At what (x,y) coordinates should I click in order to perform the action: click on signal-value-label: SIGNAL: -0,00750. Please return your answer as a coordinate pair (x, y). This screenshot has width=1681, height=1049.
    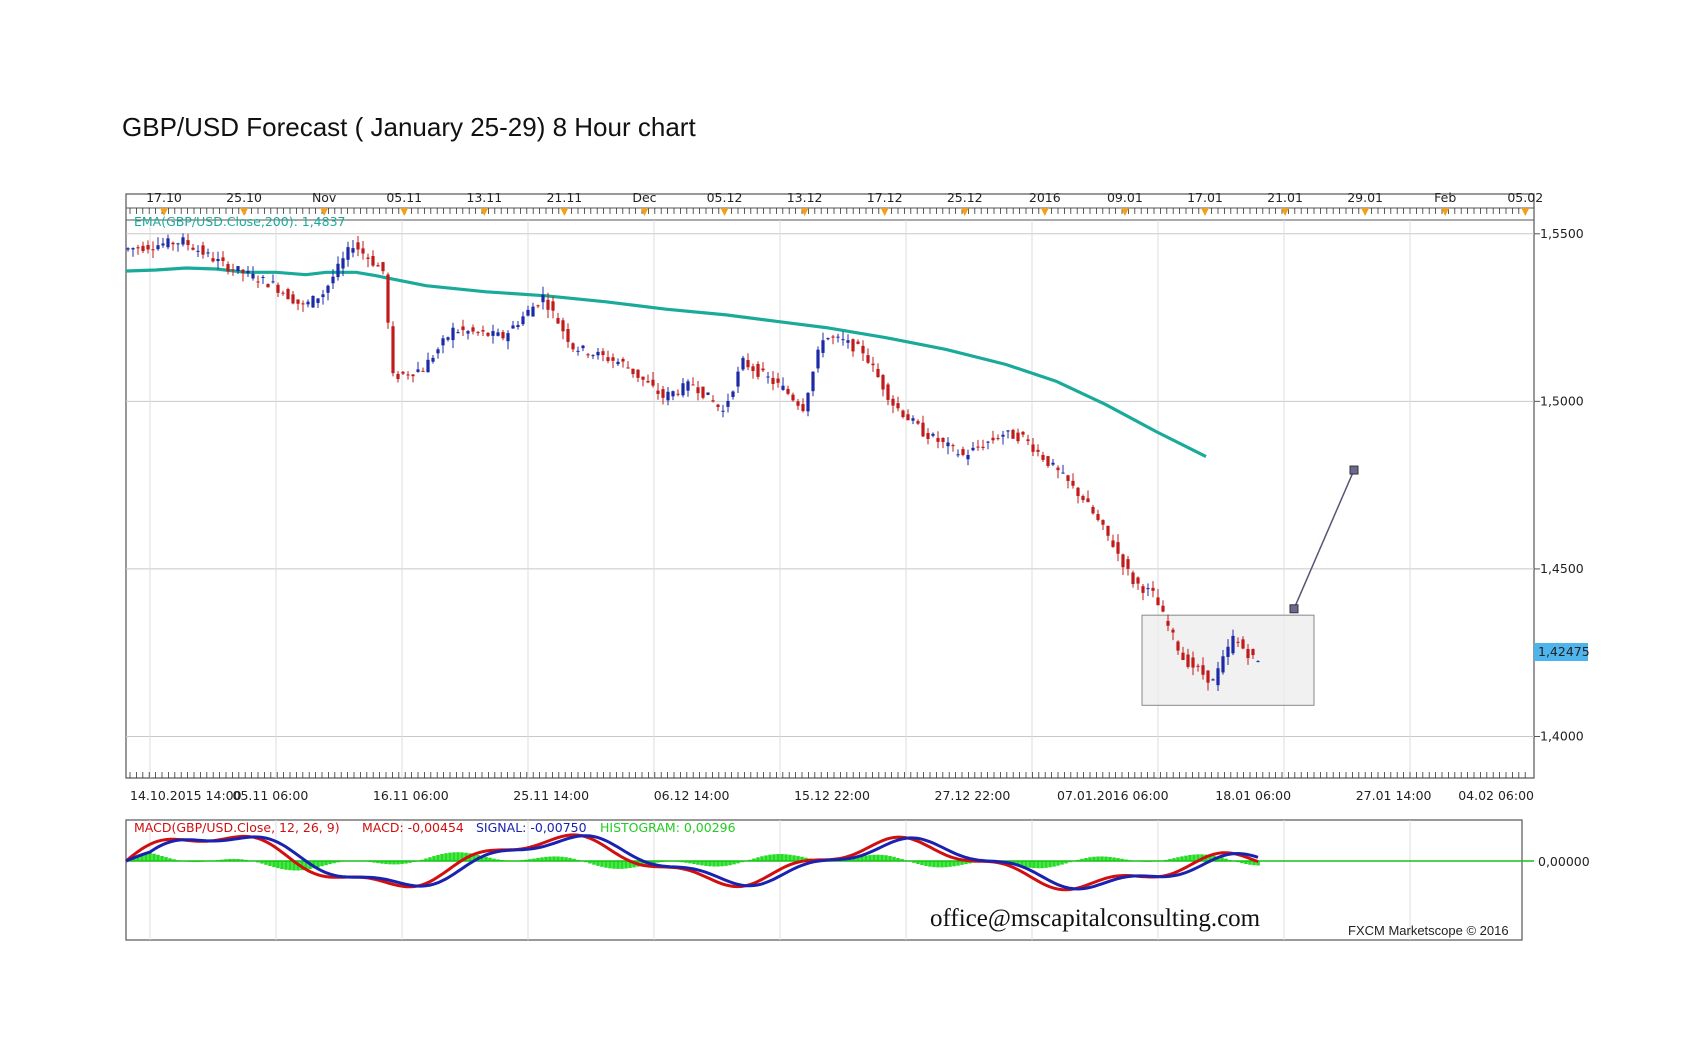
    Looking at the image, I should click on (531, 827).